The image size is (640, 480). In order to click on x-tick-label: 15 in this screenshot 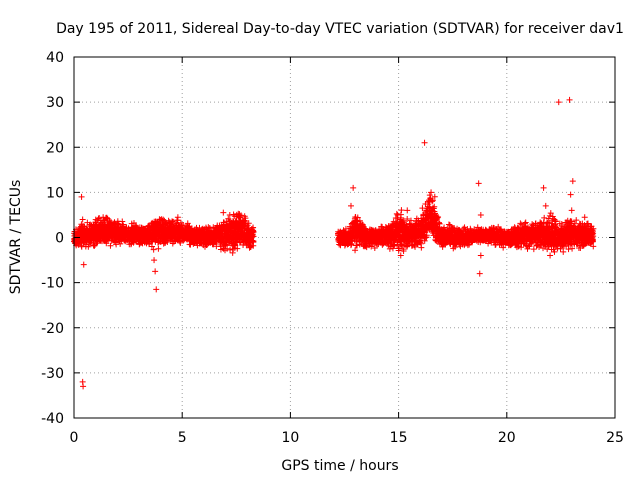, I will do `click(399, 438)`.